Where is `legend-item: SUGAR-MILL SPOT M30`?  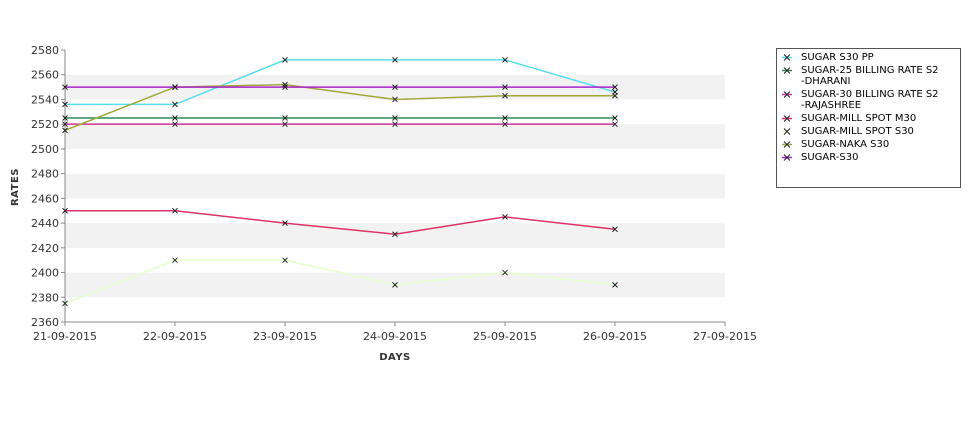
legend-item: SUGAR-MILL SPOT M30 is located at coordinates (868, 118).